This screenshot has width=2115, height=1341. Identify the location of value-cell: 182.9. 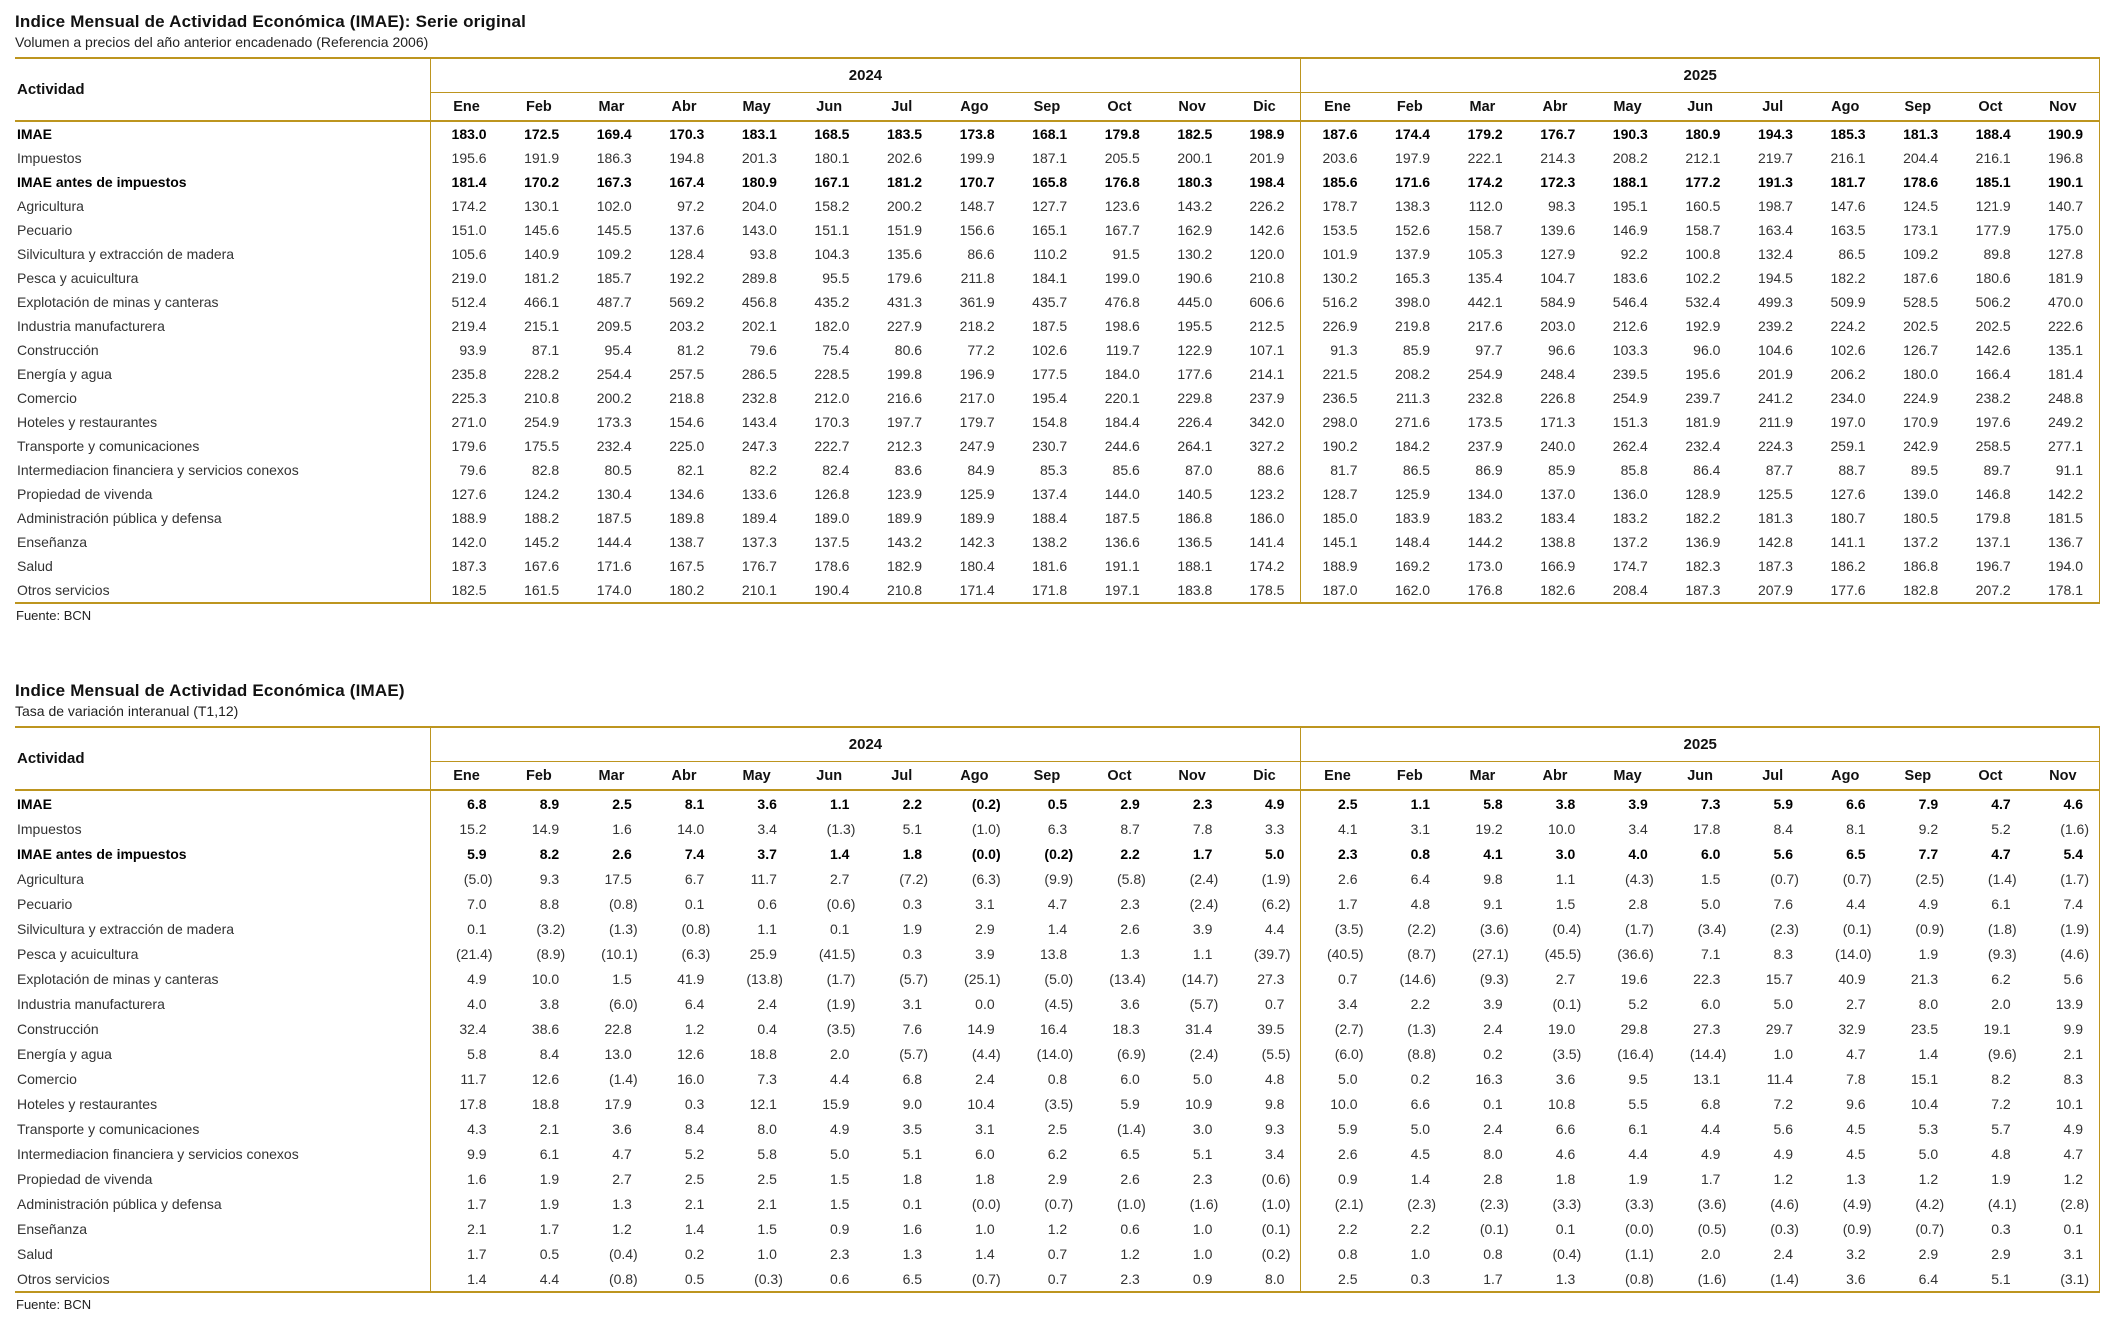
(905, 566).